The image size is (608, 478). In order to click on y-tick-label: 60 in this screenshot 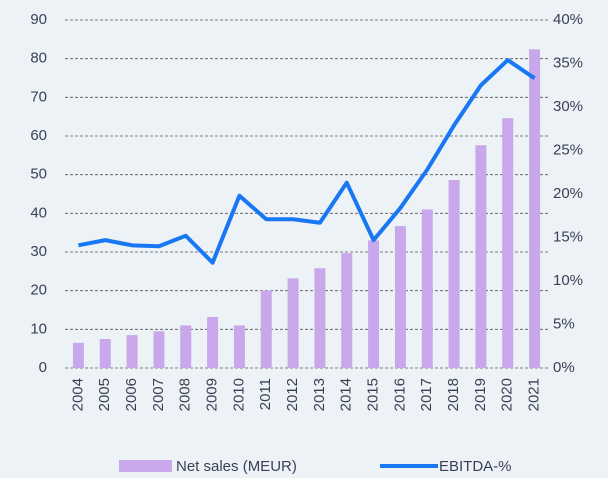, I will do `click(38, 135)`.